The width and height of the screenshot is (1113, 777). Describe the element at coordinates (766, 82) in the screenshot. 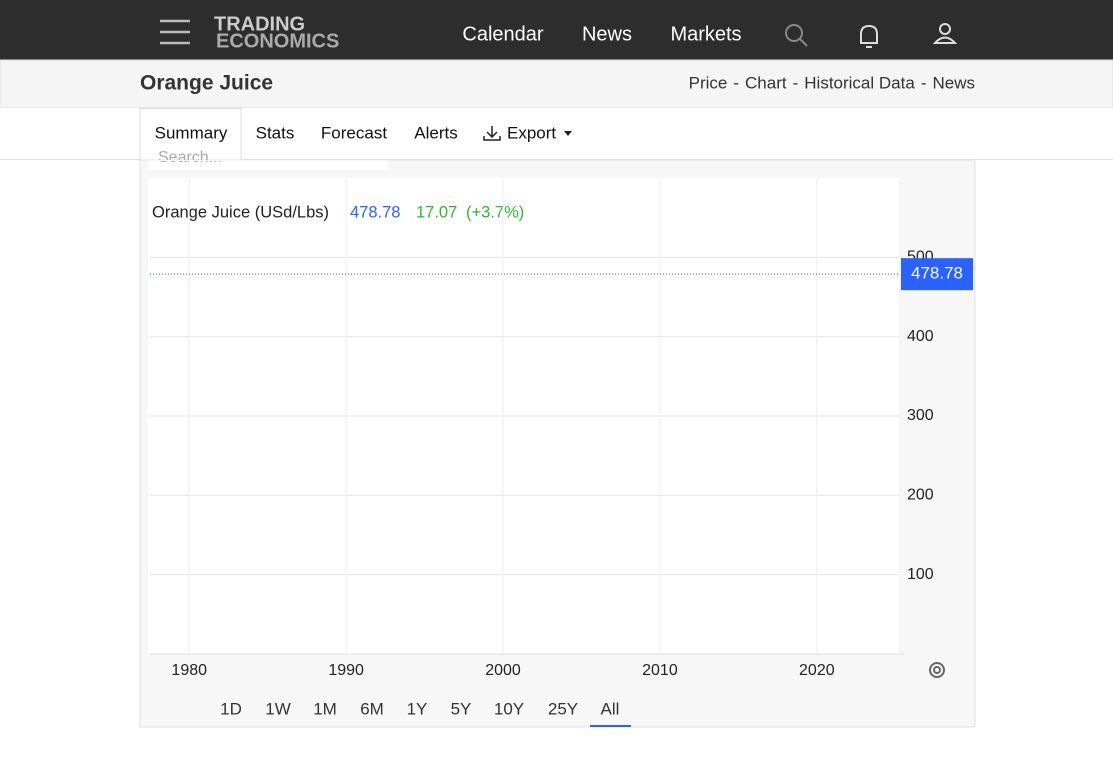

I see `header-link: Chart` at that location.